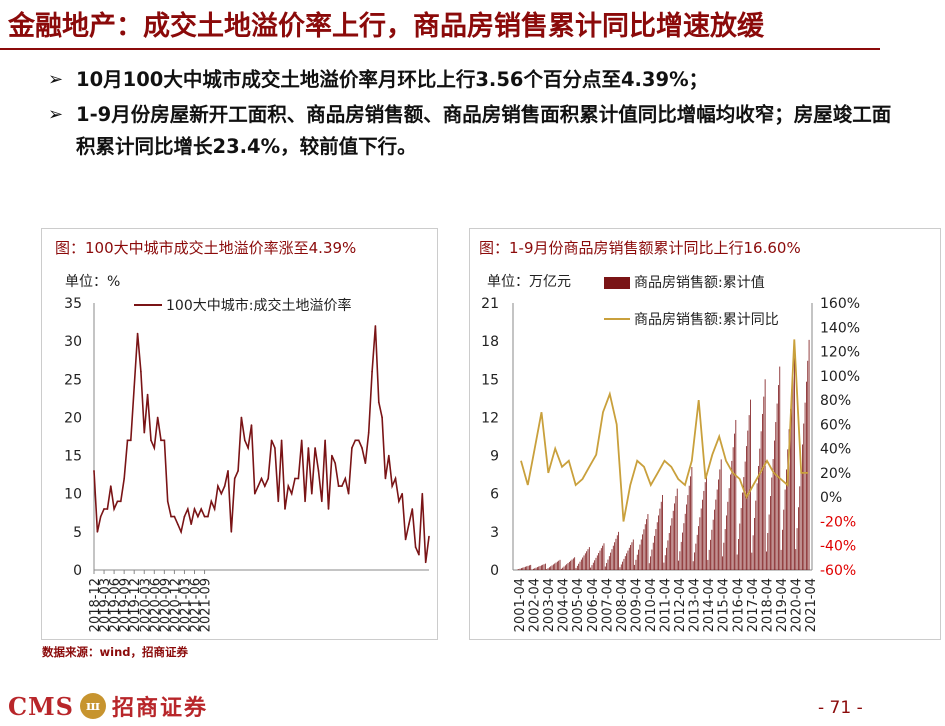 Image resolution: width=945 pixels, height=726 pixels. What do you see at coordinates (782, 605) in the screenshot?
I see `x-tick-label: 2019-04` at bounding box center [782, 605].